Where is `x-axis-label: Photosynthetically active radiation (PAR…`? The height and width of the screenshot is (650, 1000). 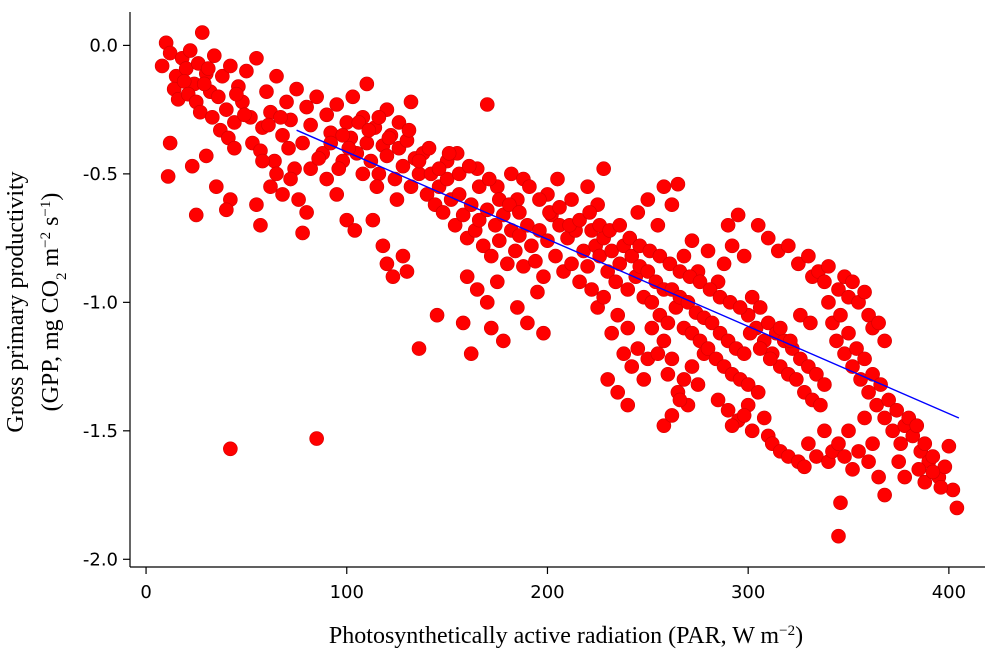 x-axis-label: Photosynthetically active radiation (PAR… is located at coordinates (566, 636).